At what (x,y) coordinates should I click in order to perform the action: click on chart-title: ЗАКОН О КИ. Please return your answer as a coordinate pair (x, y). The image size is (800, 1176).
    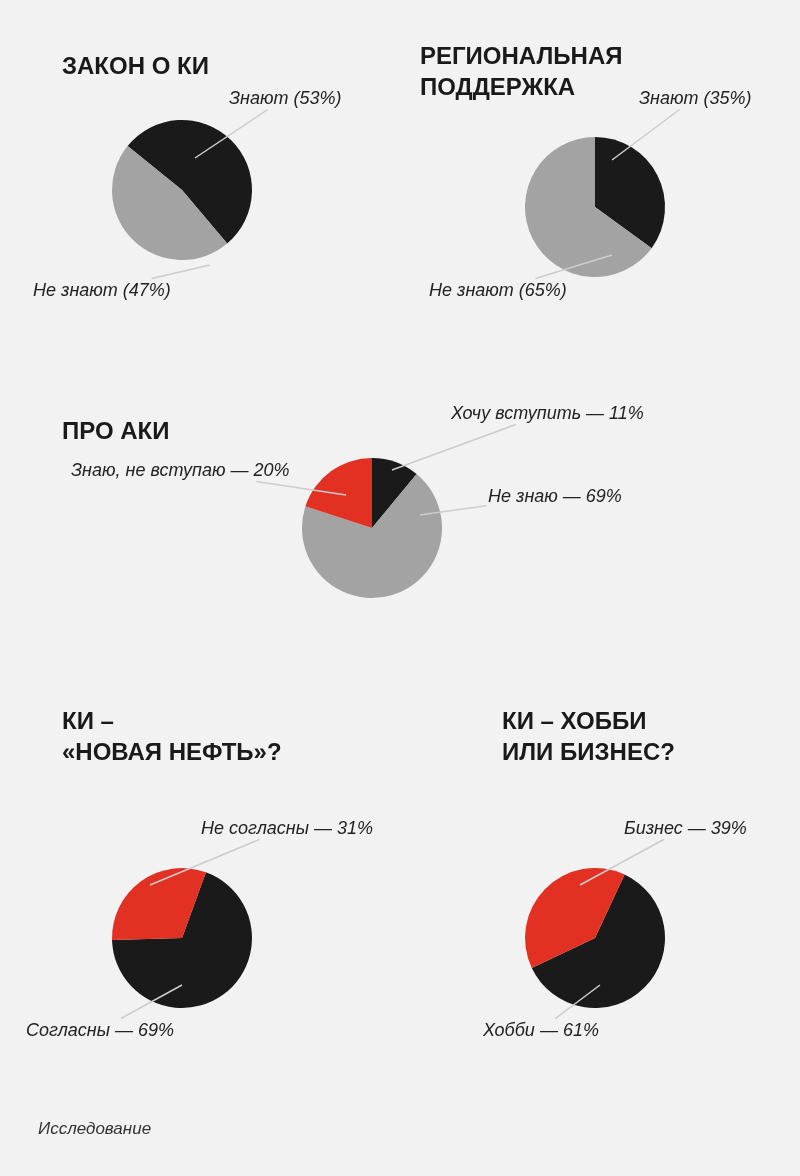
    Looking at the image, I should click on (135, 65).